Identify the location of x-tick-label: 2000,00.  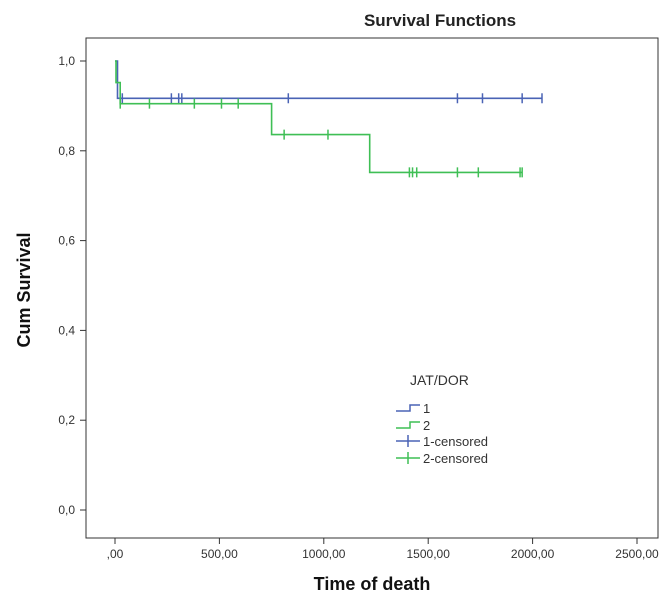
(533, 554).